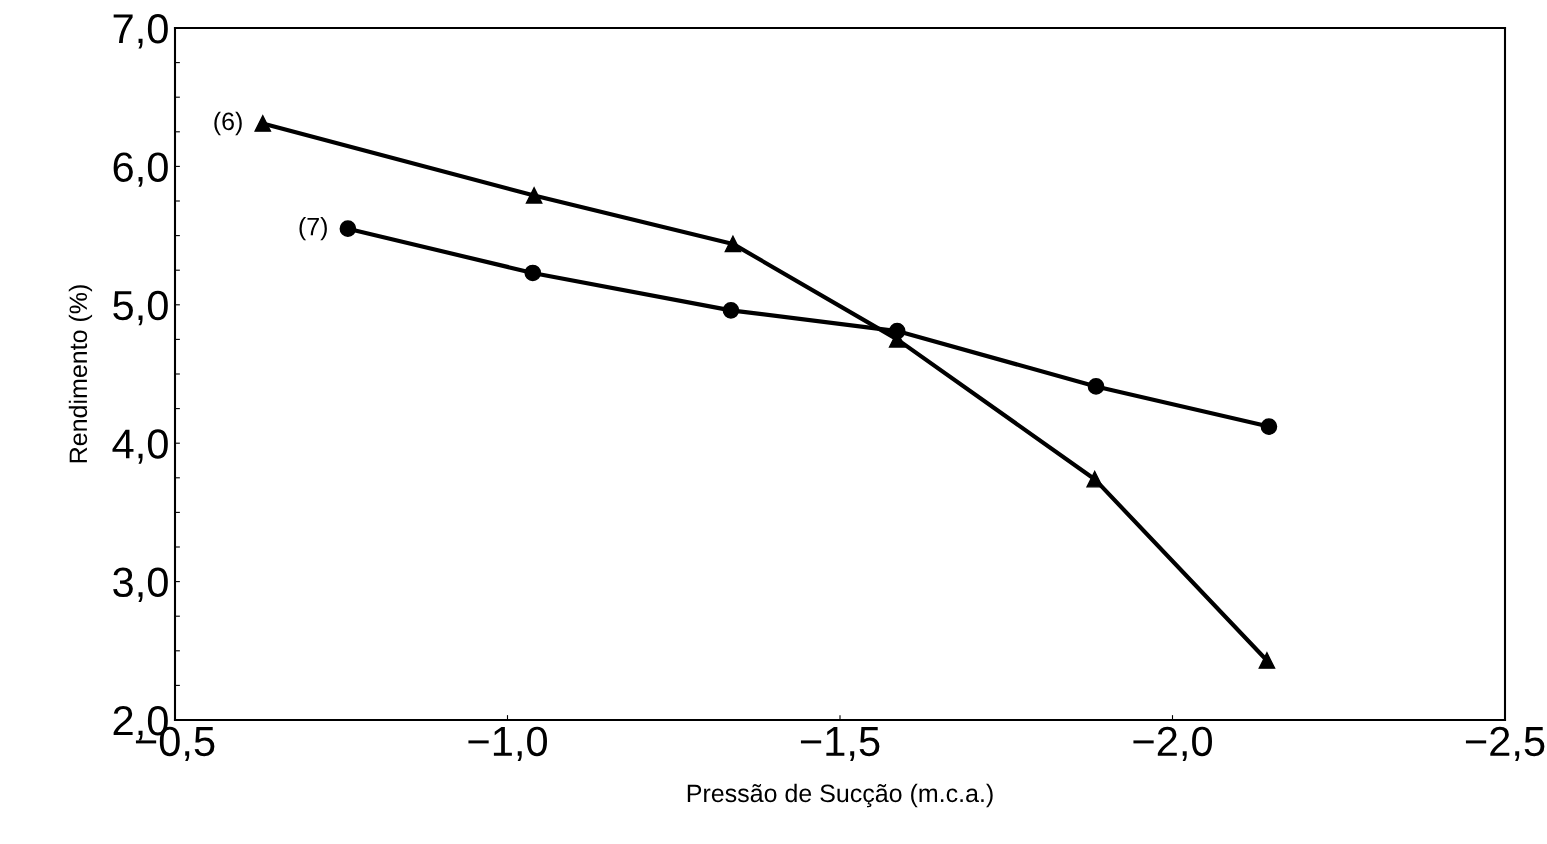 This screenshot has height=844, width=1547. What do you see at coordinates (140, 169) in the screenshot?
I see `y-tick-label: 6,0` at bounding box center [140, 169].